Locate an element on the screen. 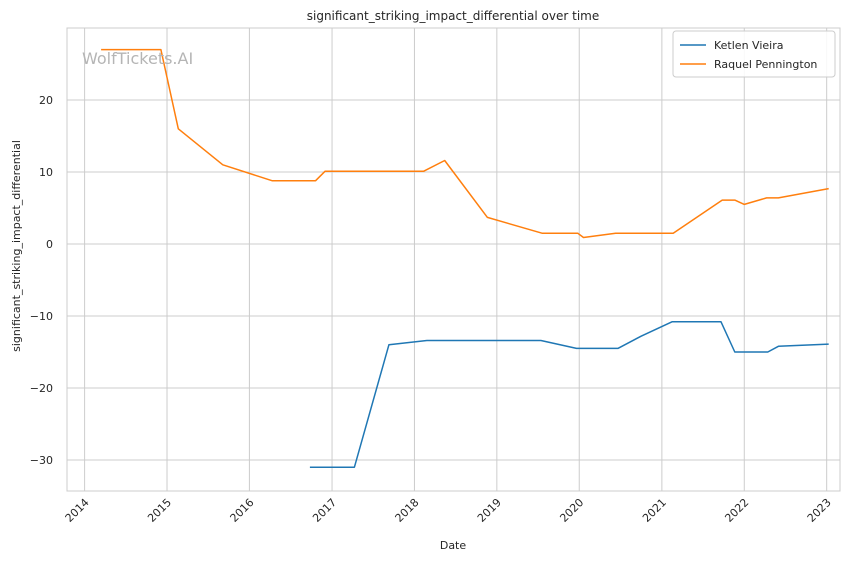 This screenshot has width=850, height=561. legend-box is located at coordinates (754, 54).